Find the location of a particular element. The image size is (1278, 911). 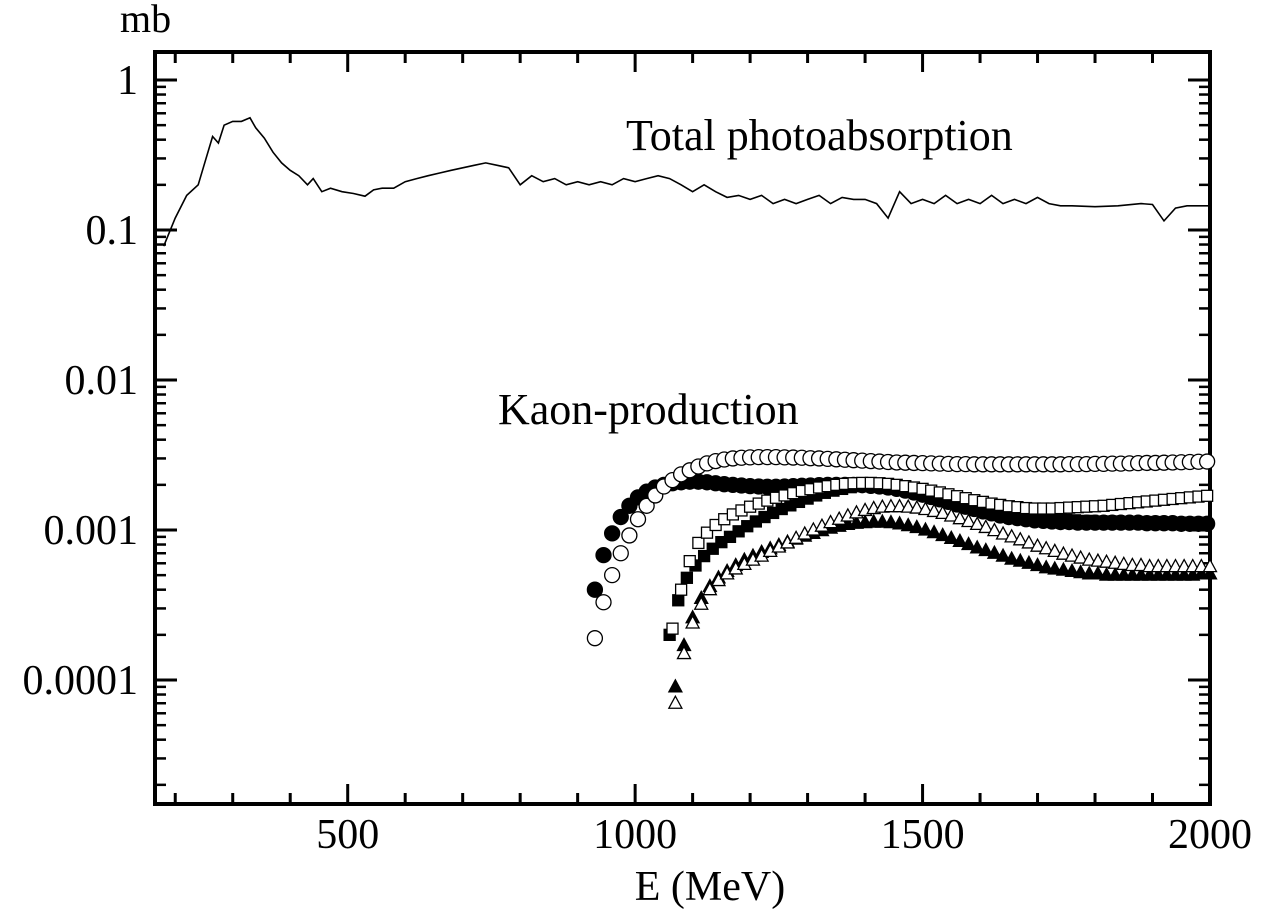

y-tick-label: 0.1 is located at coordinates (112, 231).